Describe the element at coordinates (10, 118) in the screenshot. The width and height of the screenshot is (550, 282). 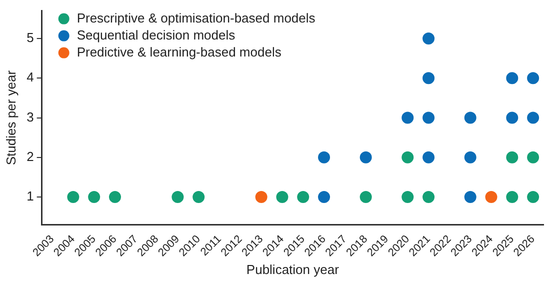
I see `y-axis-title: Studies per year` at that location.